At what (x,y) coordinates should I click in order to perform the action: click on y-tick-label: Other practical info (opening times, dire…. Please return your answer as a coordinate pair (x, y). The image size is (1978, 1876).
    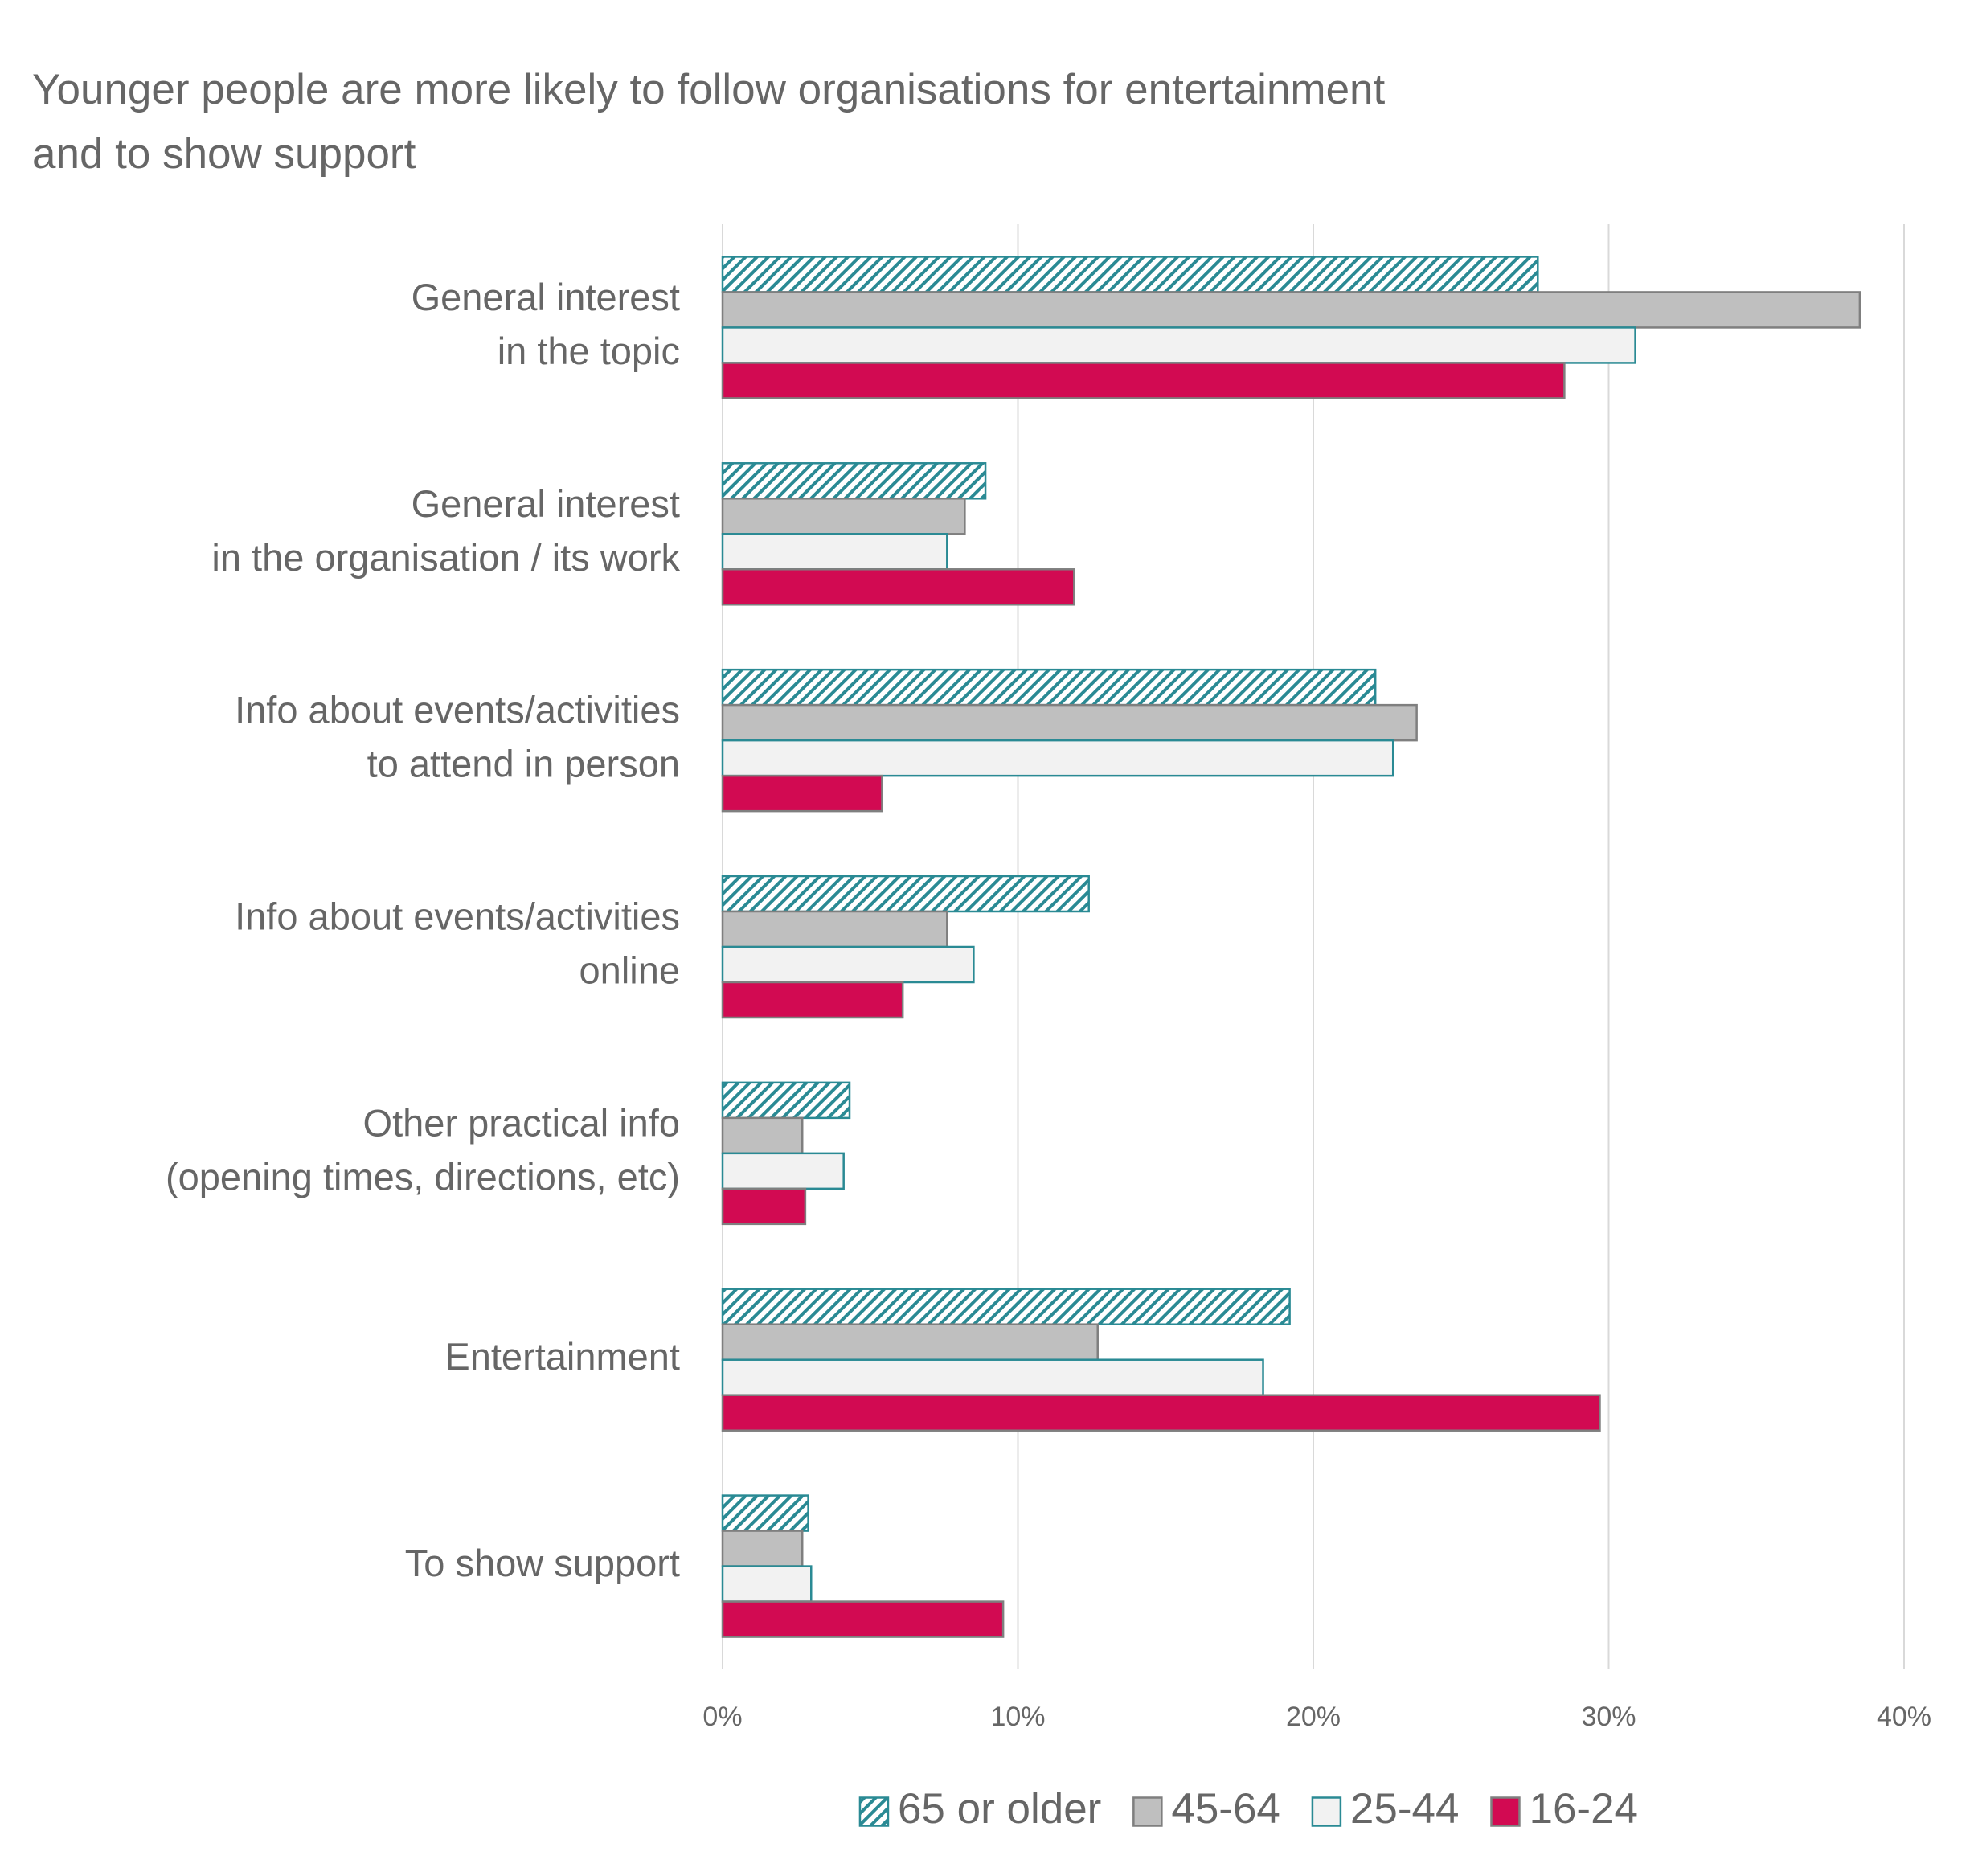
    Looking at the image, I should click on (423, 1150).